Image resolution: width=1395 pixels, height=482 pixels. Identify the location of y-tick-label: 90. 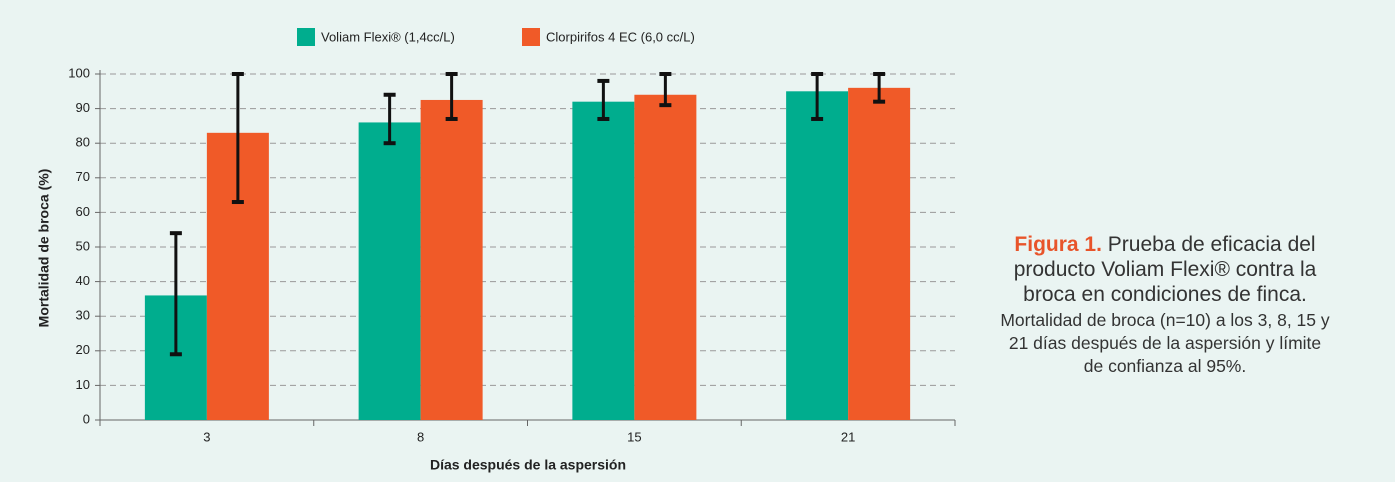
(83, 107).